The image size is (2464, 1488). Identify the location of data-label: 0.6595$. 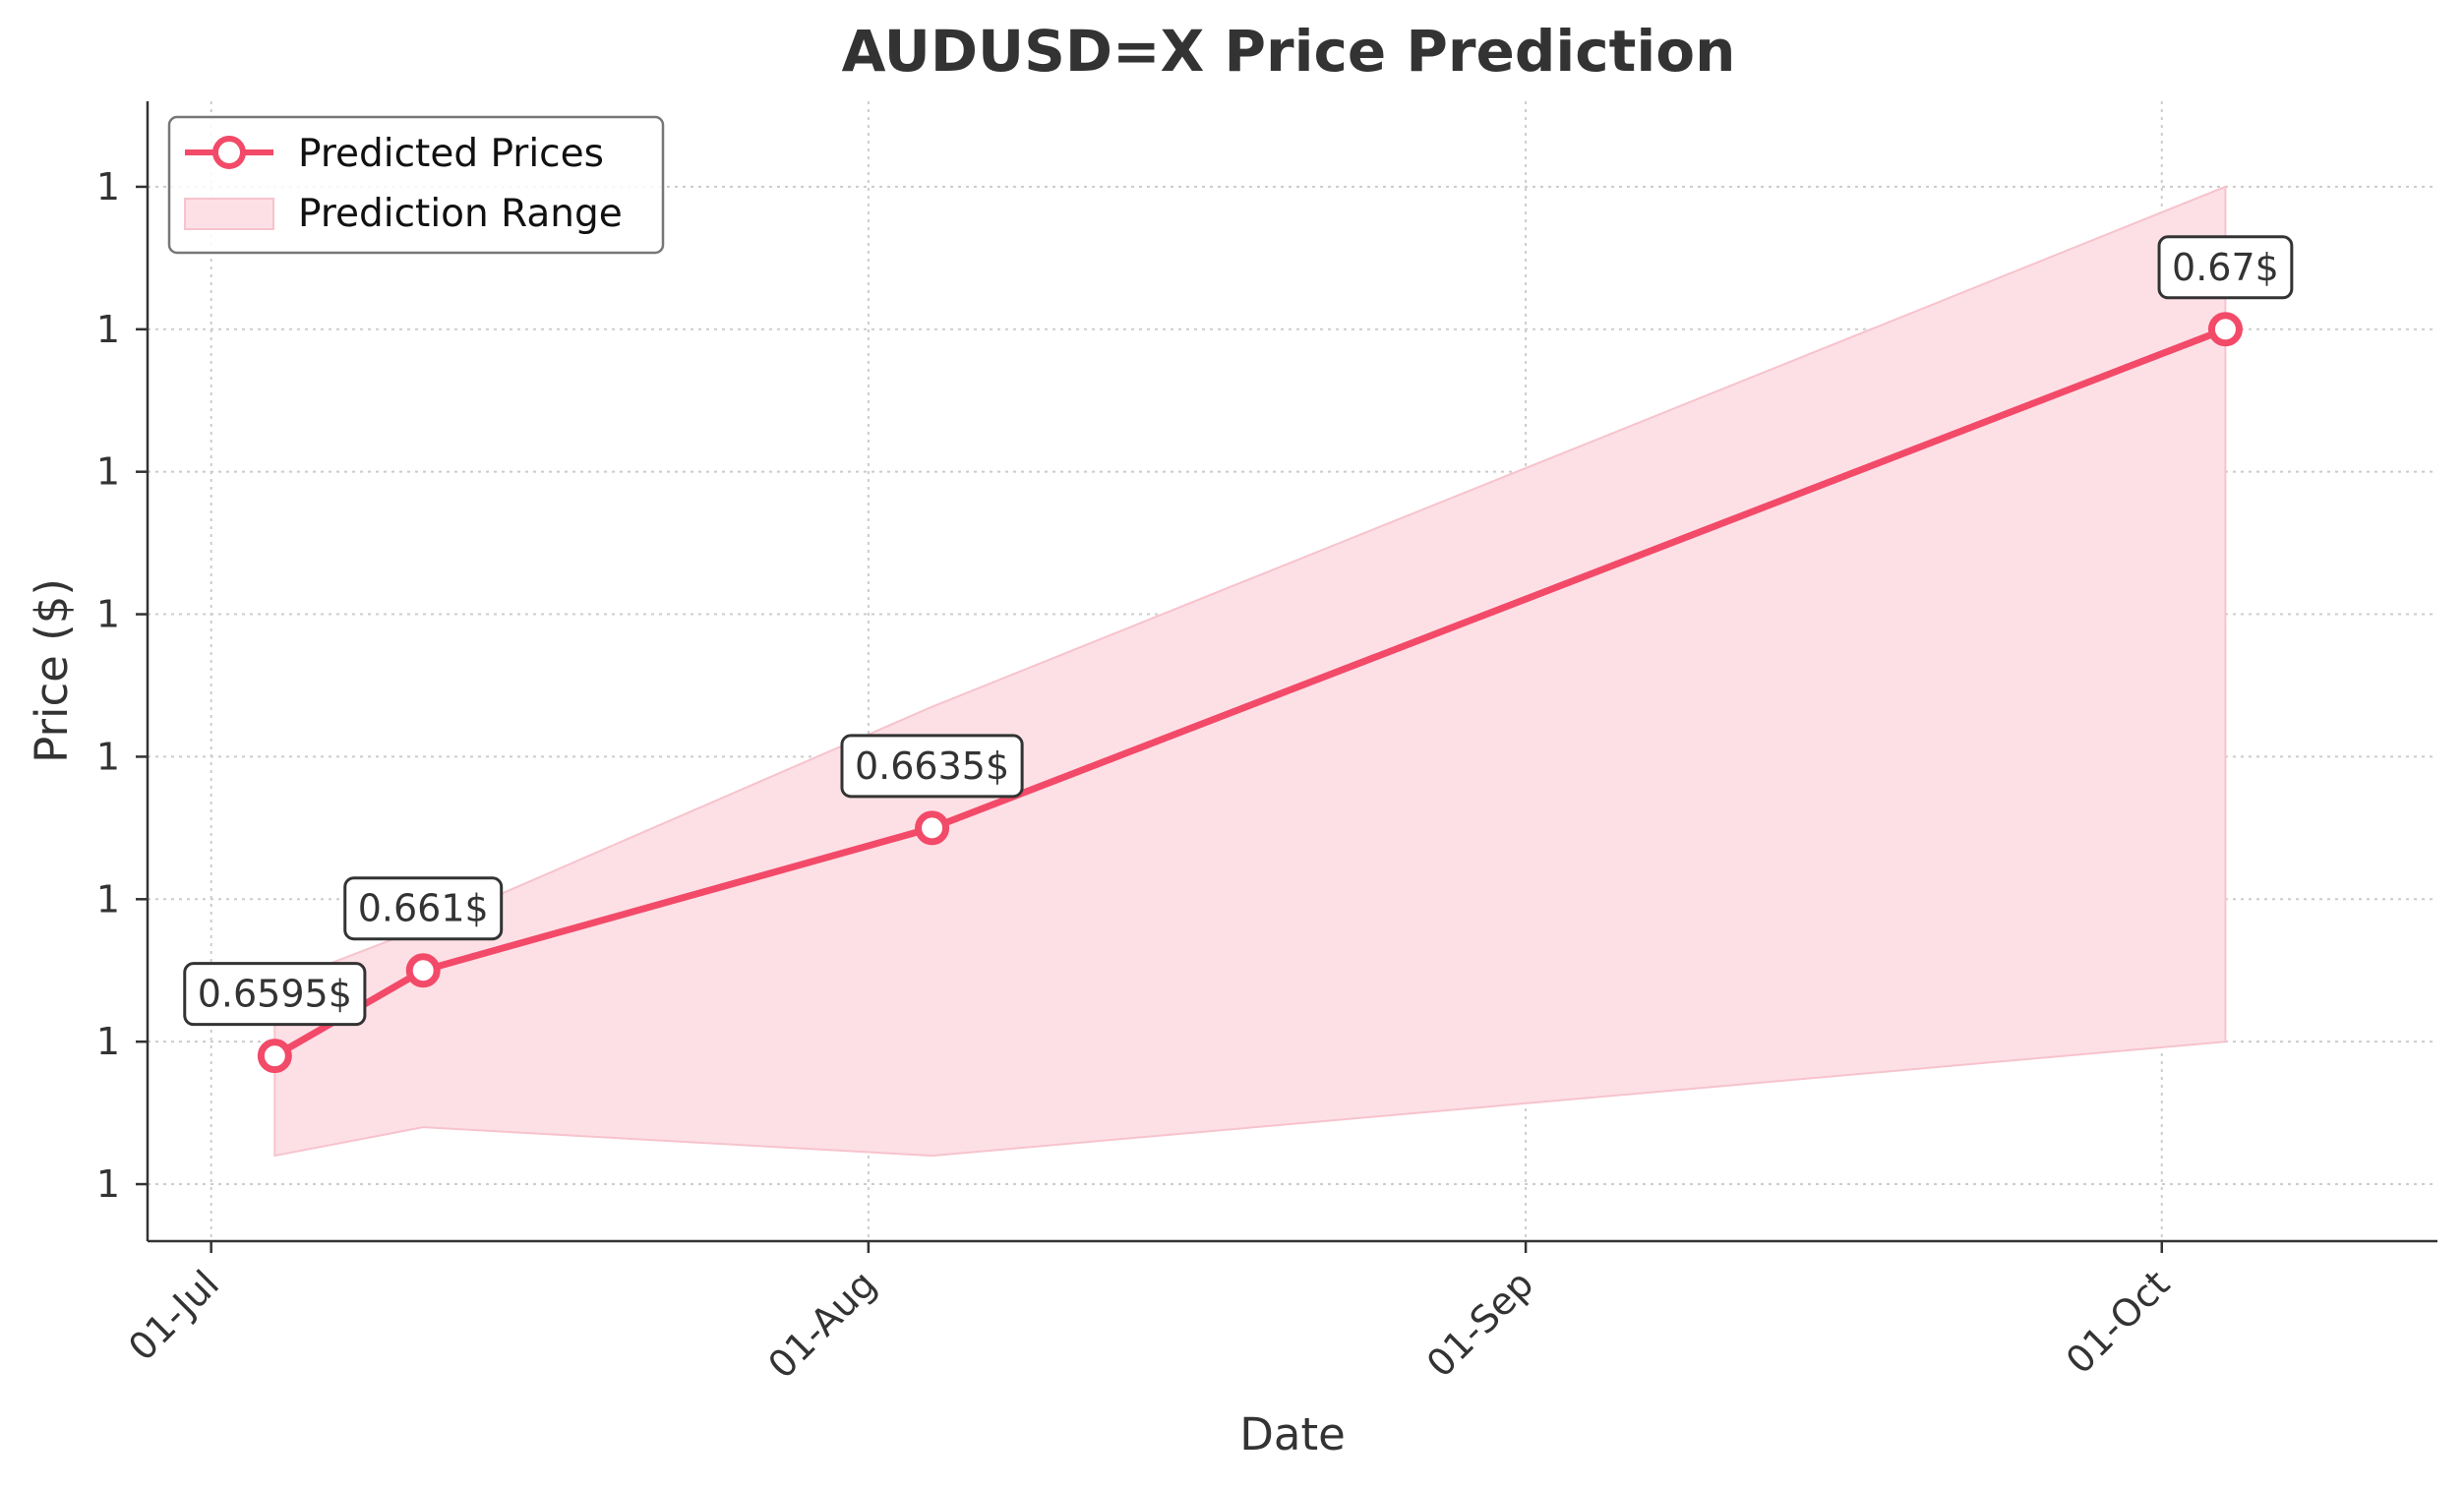
(275, 995).